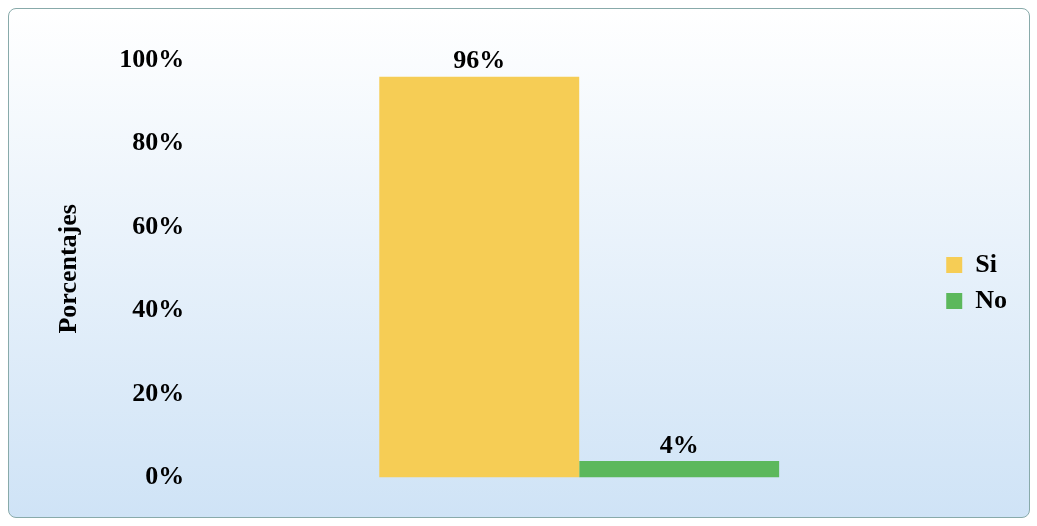 The width and height of the screenshot is (1037, 526). I want to click on y-tick-label: 0%, so click(165, 476).